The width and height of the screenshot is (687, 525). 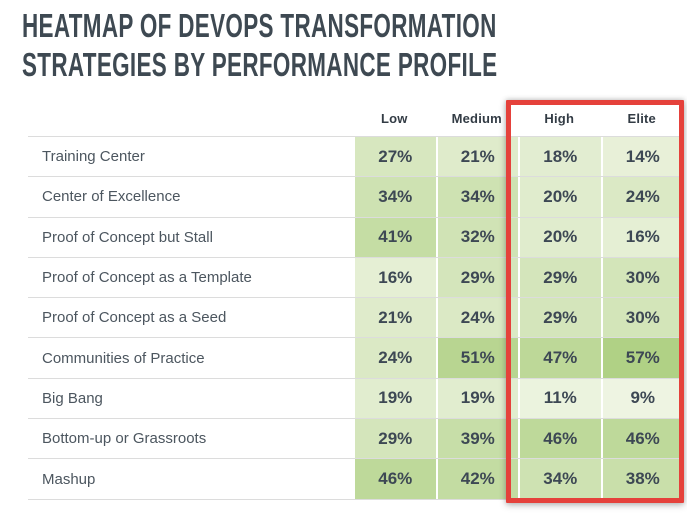 I want to click on table-row: Proof of Concept as a Seed 21% 24% 29% 30%, so click(x=355, y=317).